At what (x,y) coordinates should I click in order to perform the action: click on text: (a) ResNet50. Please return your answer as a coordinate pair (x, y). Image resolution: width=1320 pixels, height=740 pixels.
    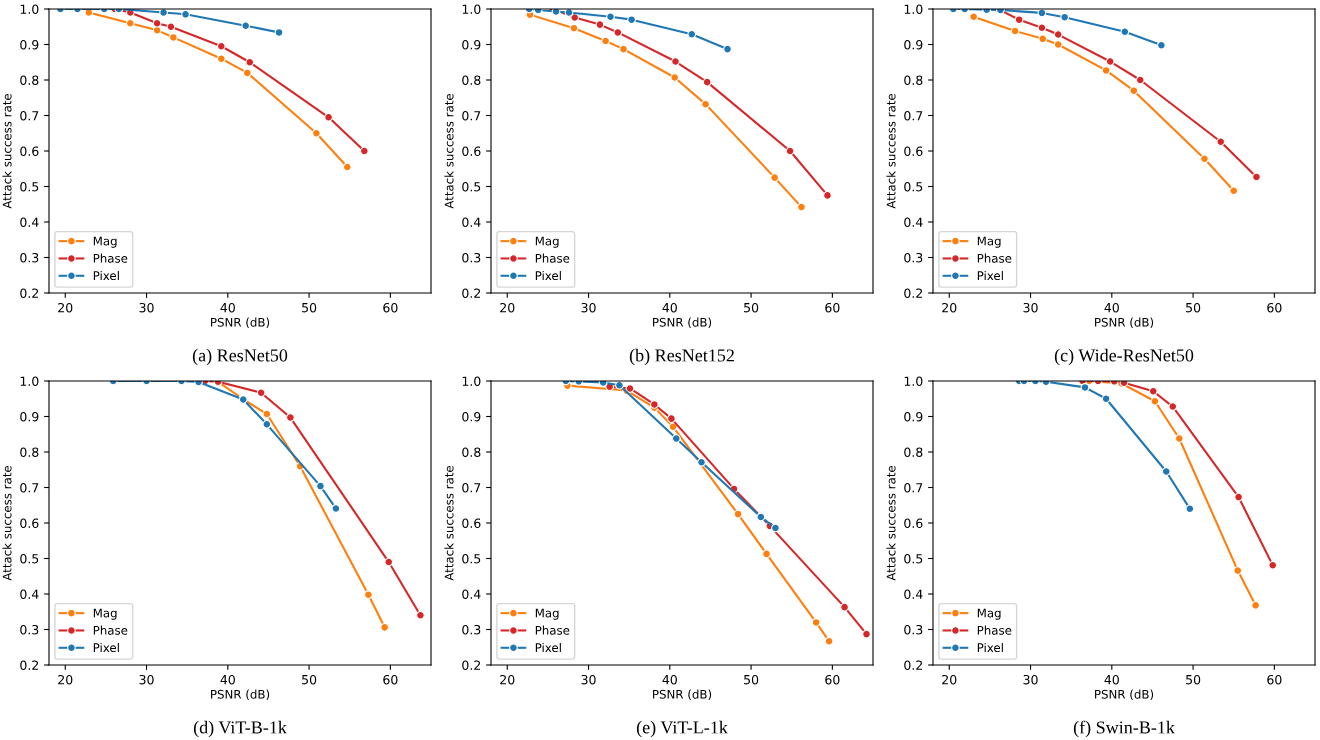
    Looking at the image, I should click on (240, 357).